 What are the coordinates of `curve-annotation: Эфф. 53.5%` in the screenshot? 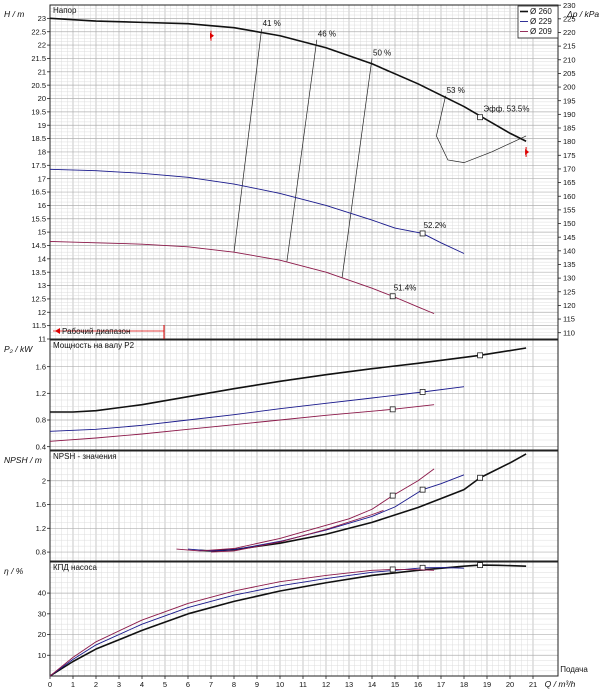 It's located at (506, 109).